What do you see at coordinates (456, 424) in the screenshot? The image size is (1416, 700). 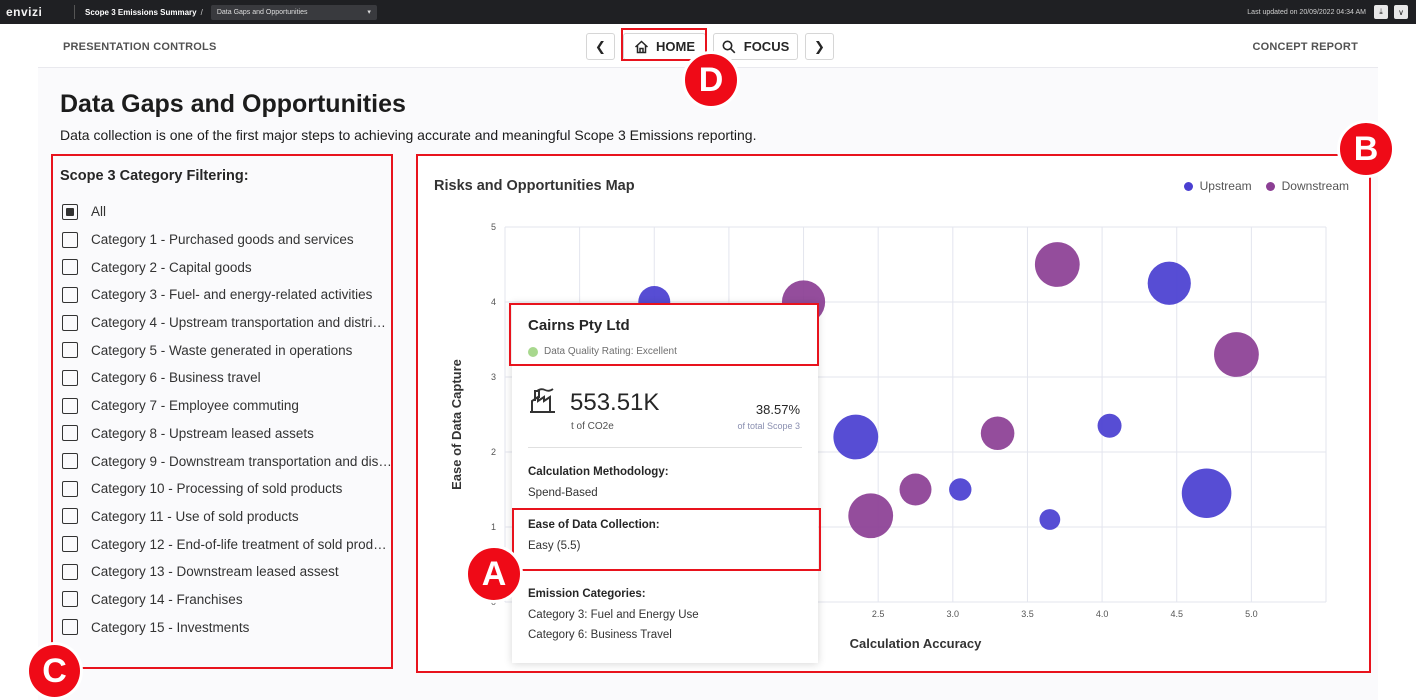 I see `y-axis-label: Ease of Data Capture` at bounding box center [456, 424].